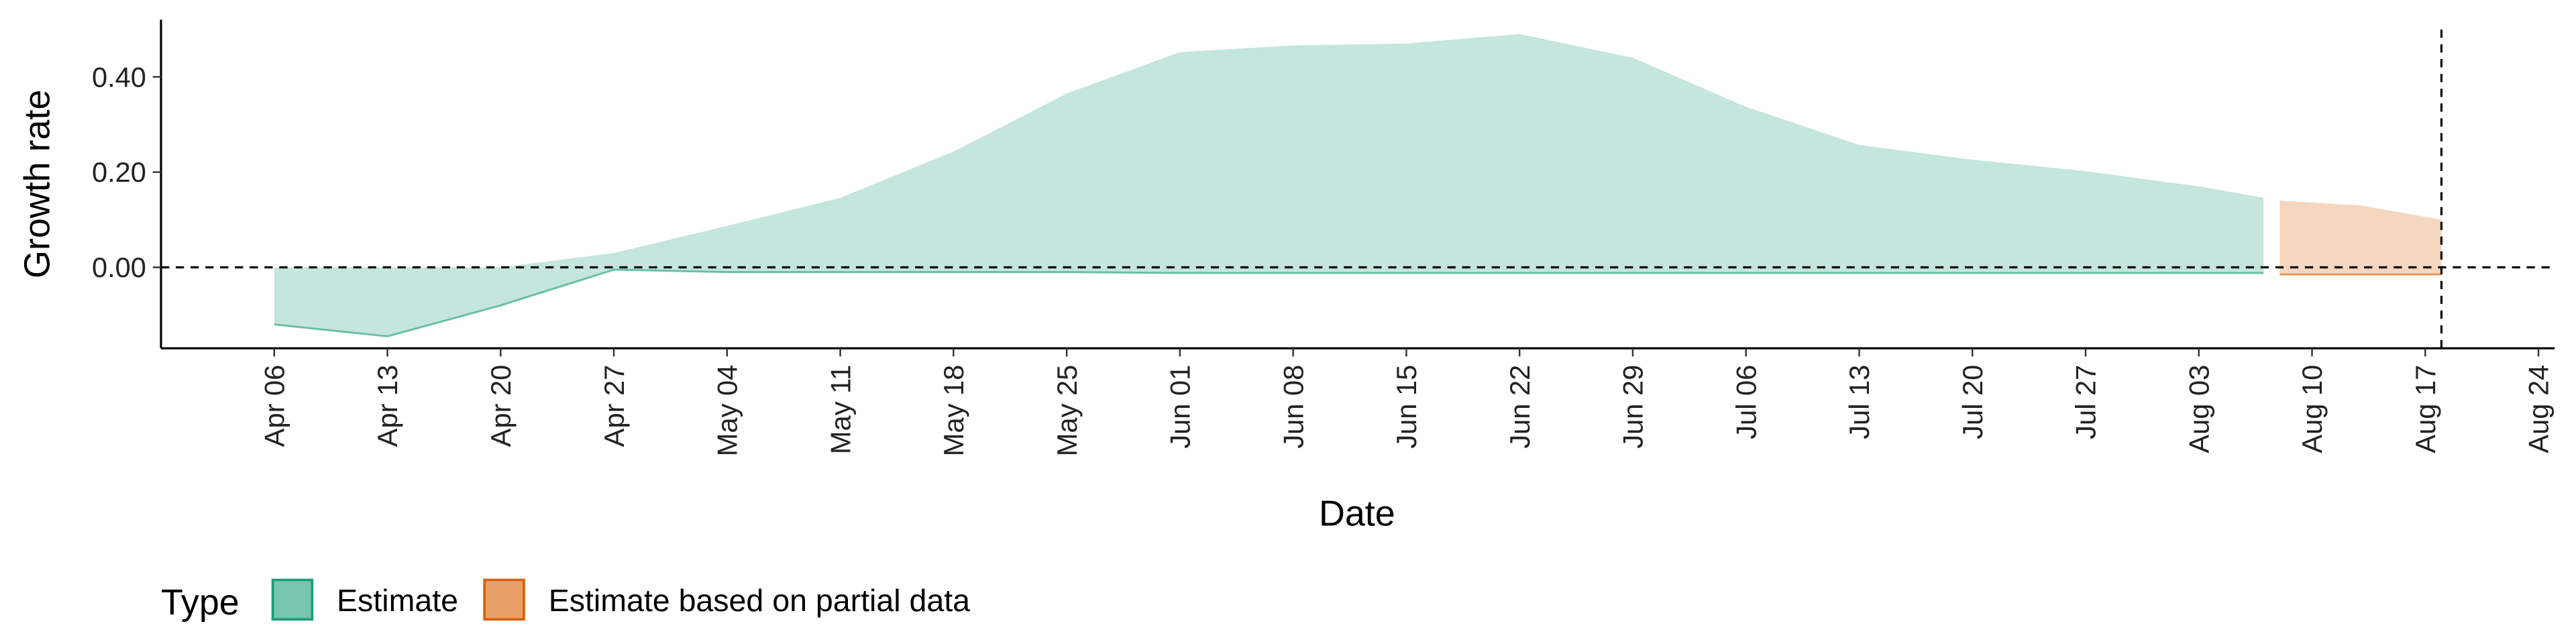 This screenshot has width=2576, height=644. What do you see at coordinates (119, 77) in the screenshot?
I see `y-tick-label: 0.40` at bounding box center [119, 77].